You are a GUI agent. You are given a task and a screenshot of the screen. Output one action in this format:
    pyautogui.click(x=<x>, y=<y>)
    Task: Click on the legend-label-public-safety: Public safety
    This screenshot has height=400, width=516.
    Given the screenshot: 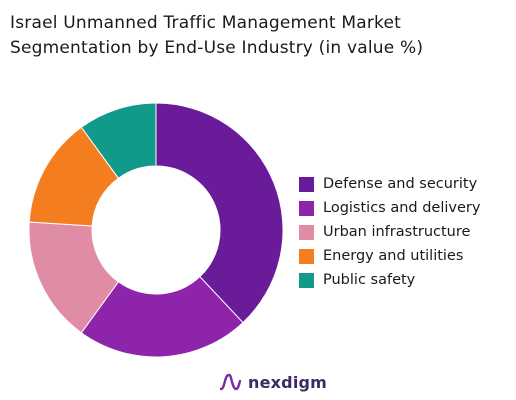 What is the action you would take?
    pyautogui.click(x=369, y=280)
    